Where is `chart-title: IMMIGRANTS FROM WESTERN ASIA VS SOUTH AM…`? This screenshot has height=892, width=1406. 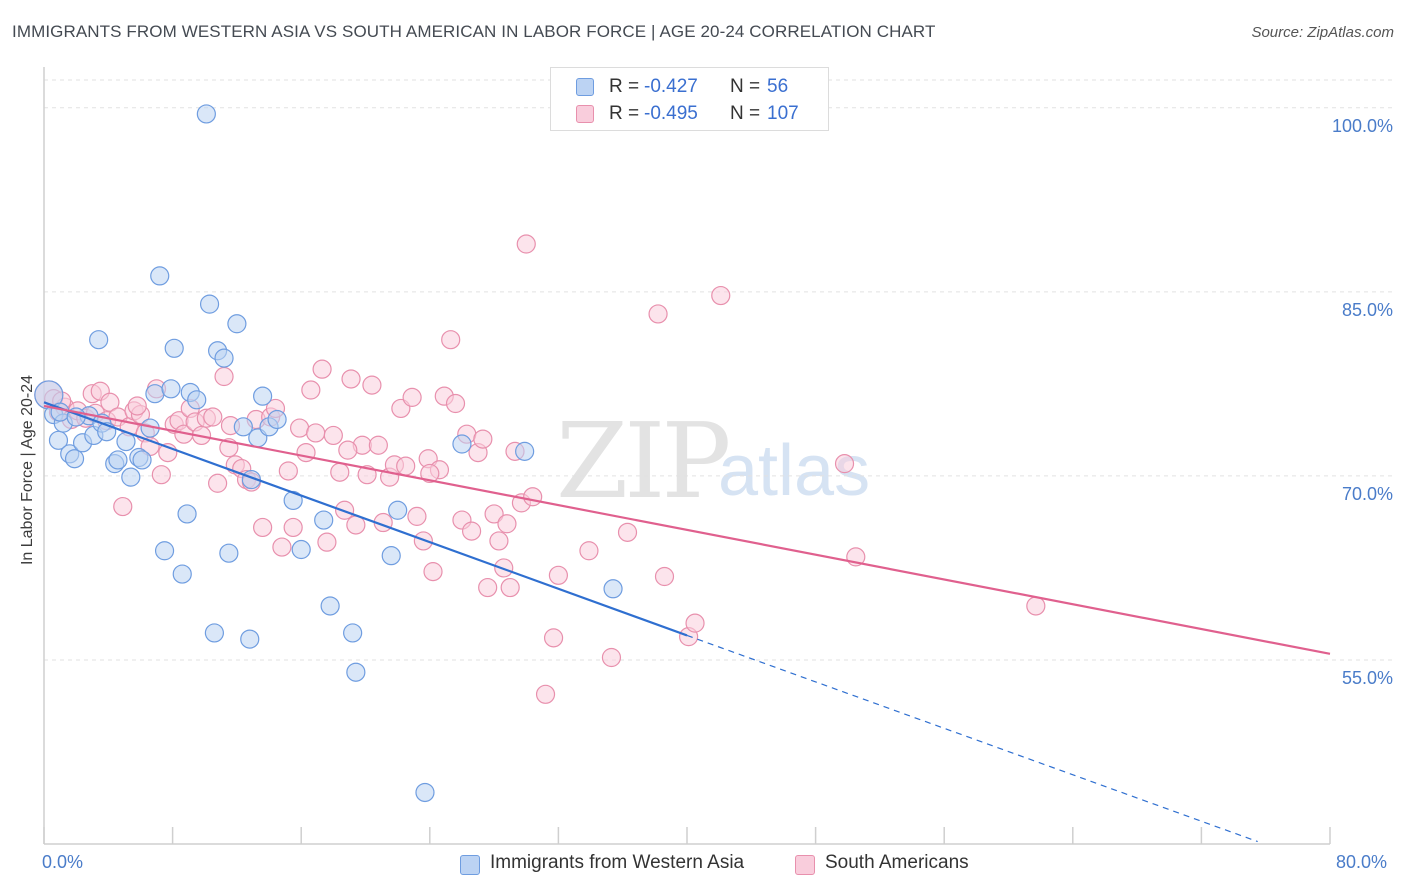 chart-title: IMMIGRANTS FROM WESTERN ASIA VS SOUTH AM… is located at coordinates (474, 31).